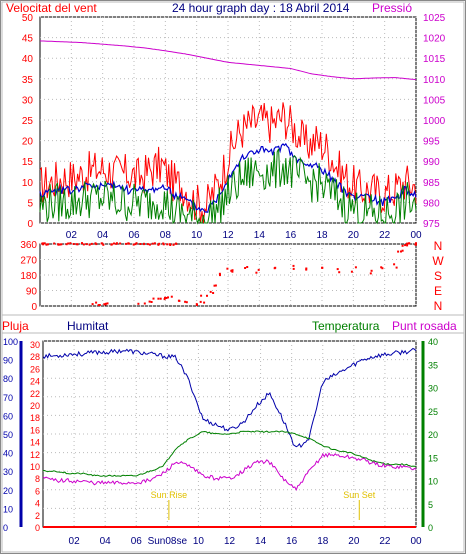 The image size is (470, 555). I want to click on rain-tick-label: 8, so click(37, 479).